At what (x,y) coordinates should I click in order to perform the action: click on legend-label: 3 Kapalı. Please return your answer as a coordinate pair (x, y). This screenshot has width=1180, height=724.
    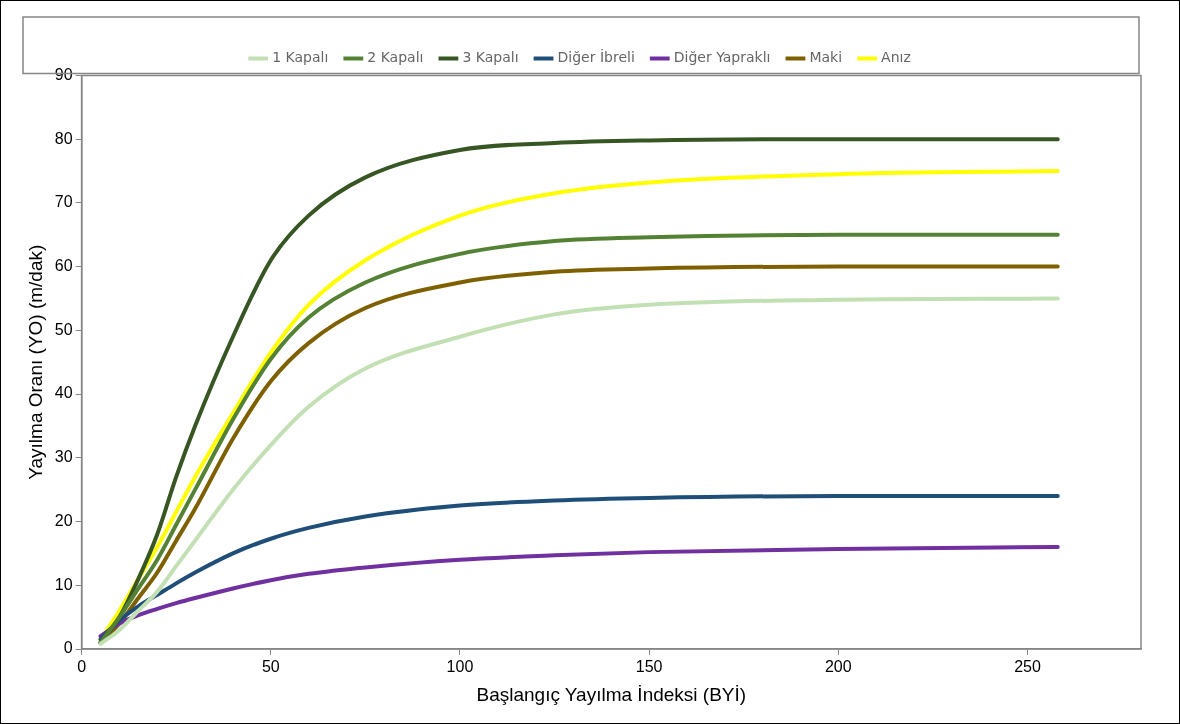
    Looking at the image, I should click on (490, 57).